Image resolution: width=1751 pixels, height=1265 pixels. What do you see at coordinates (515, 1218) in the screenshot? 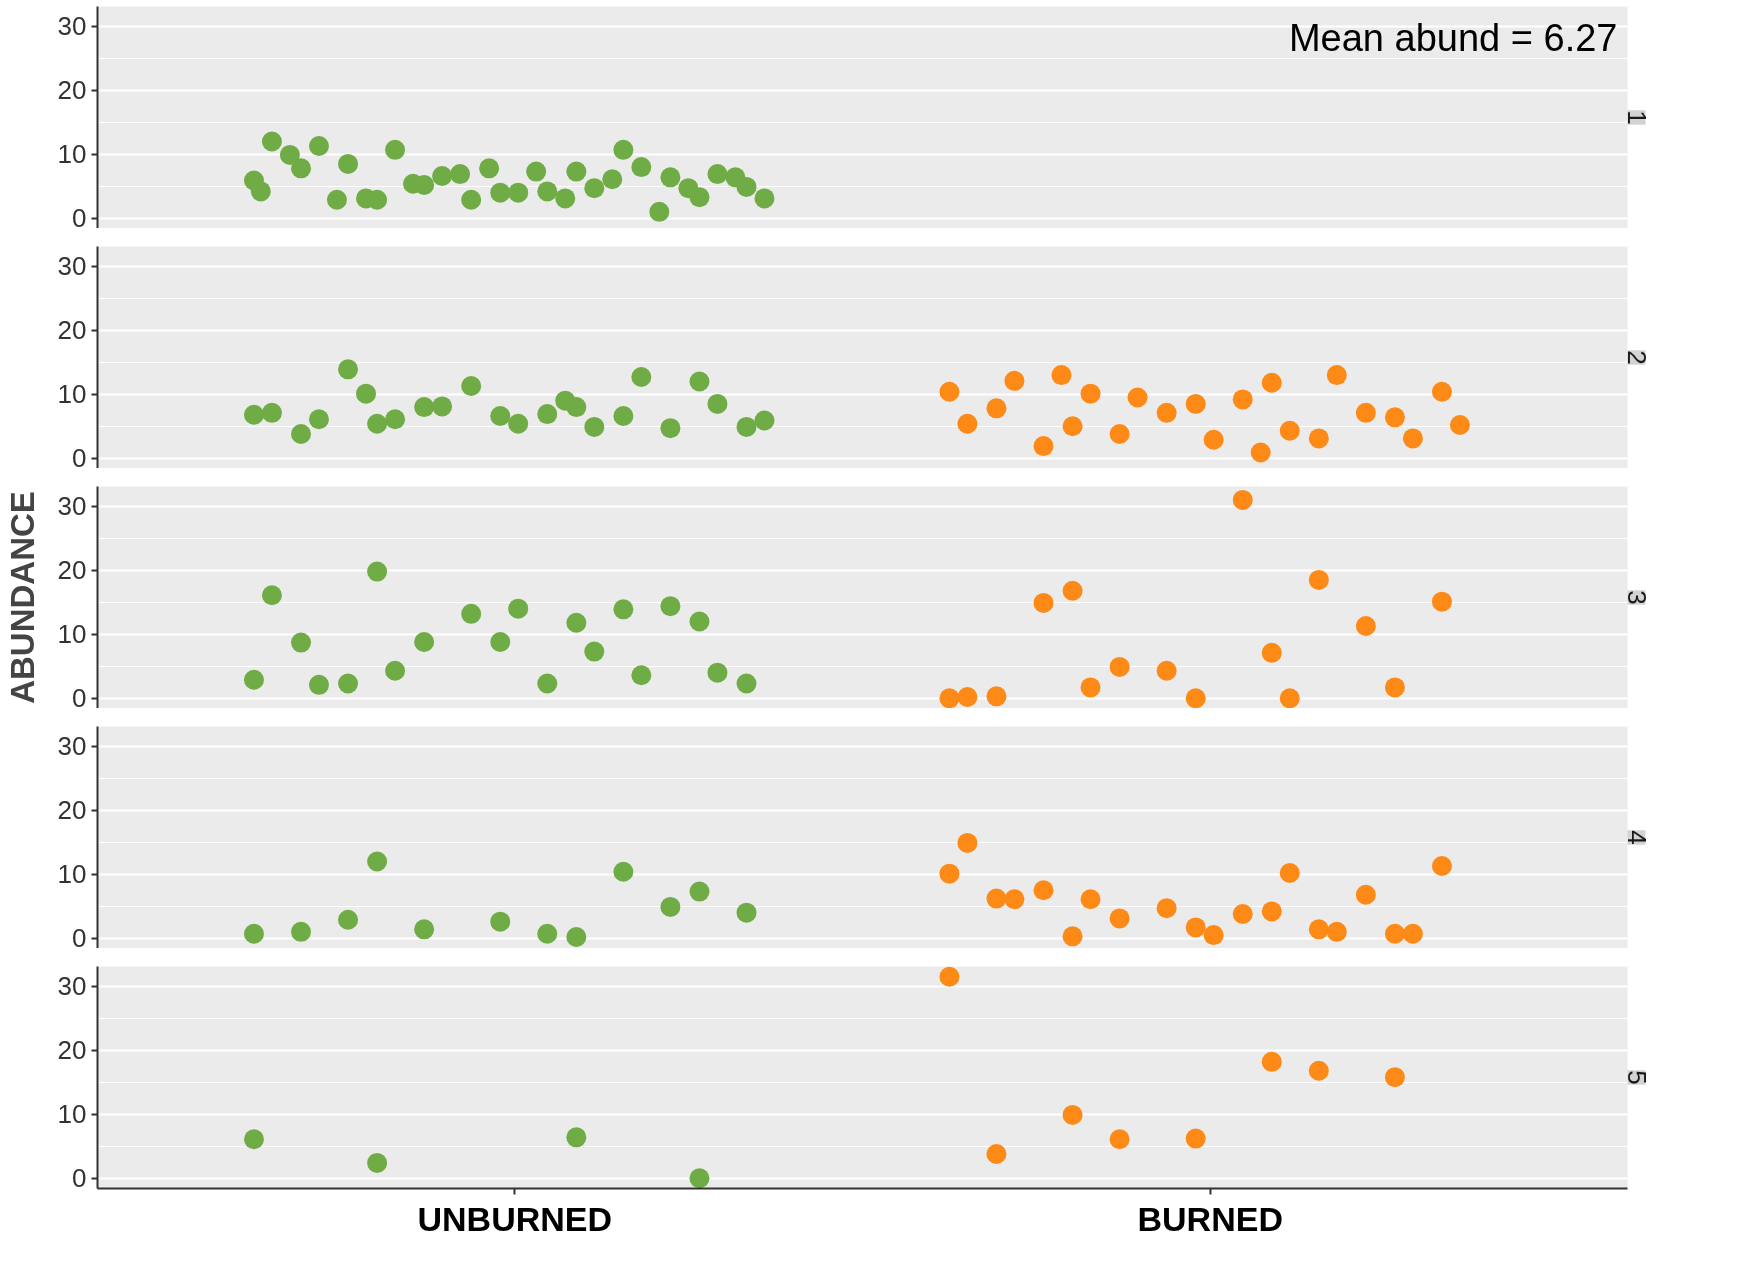
I see `x-tick-label: UNBURNED` at bounding box center [515, 1218].